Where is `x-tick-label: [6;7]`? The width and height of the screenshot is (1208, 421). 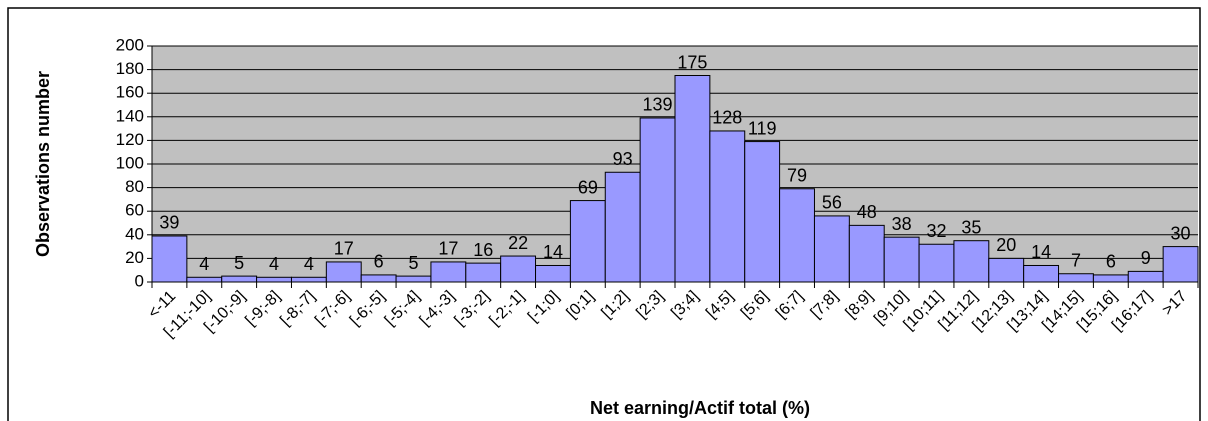 x-tick-label: [6;7] is located at coordinates (790, 305).